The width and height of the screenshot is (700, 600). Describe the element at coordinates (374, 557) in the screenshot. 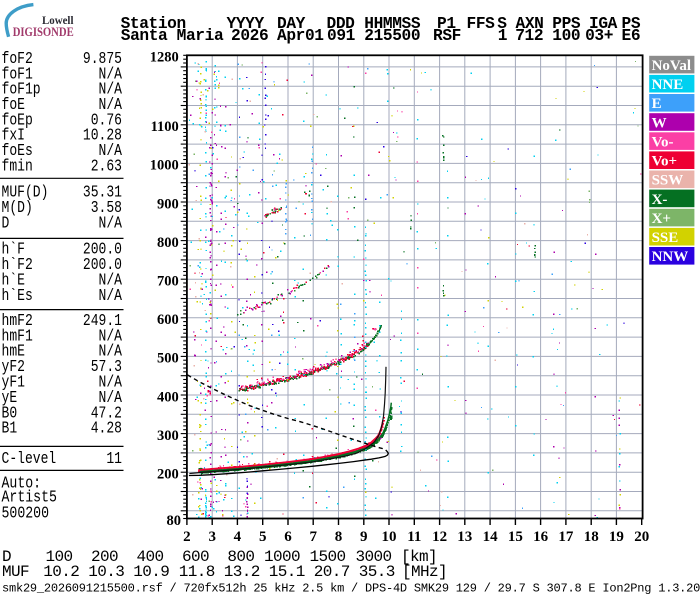

I see `svg-text: 3000` at that location.